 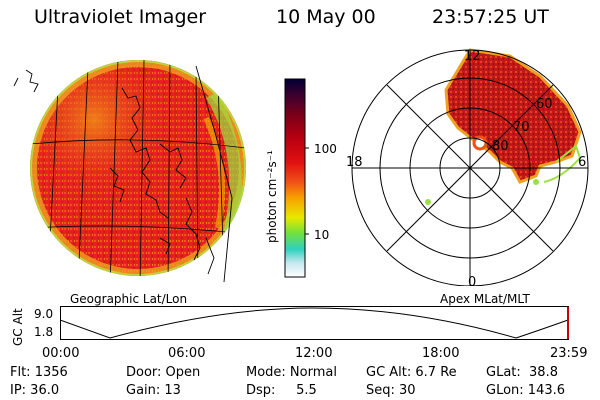 I want to click on time-tick-1800: 18:00, so click(x=441, y=353).